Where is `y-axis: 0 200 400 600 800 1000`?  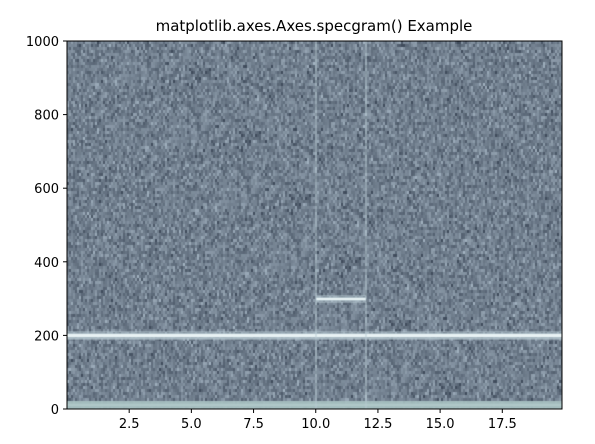 y-axis: 0 200 400 600 800 1000 is located at coordinates (46, 226).